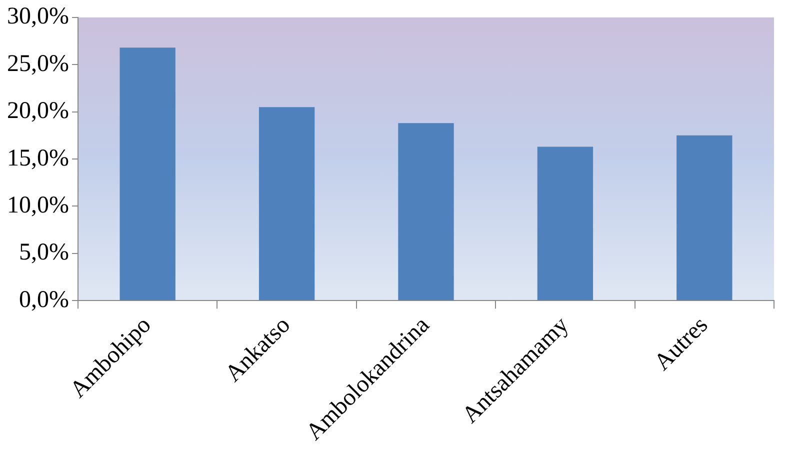 The width and height of the screenshot is (786, 450). What do you see at coordinates (37, 63) in the screenshot?
I see `y-tick-label: 25,0%` at bounding box center [37, 63].